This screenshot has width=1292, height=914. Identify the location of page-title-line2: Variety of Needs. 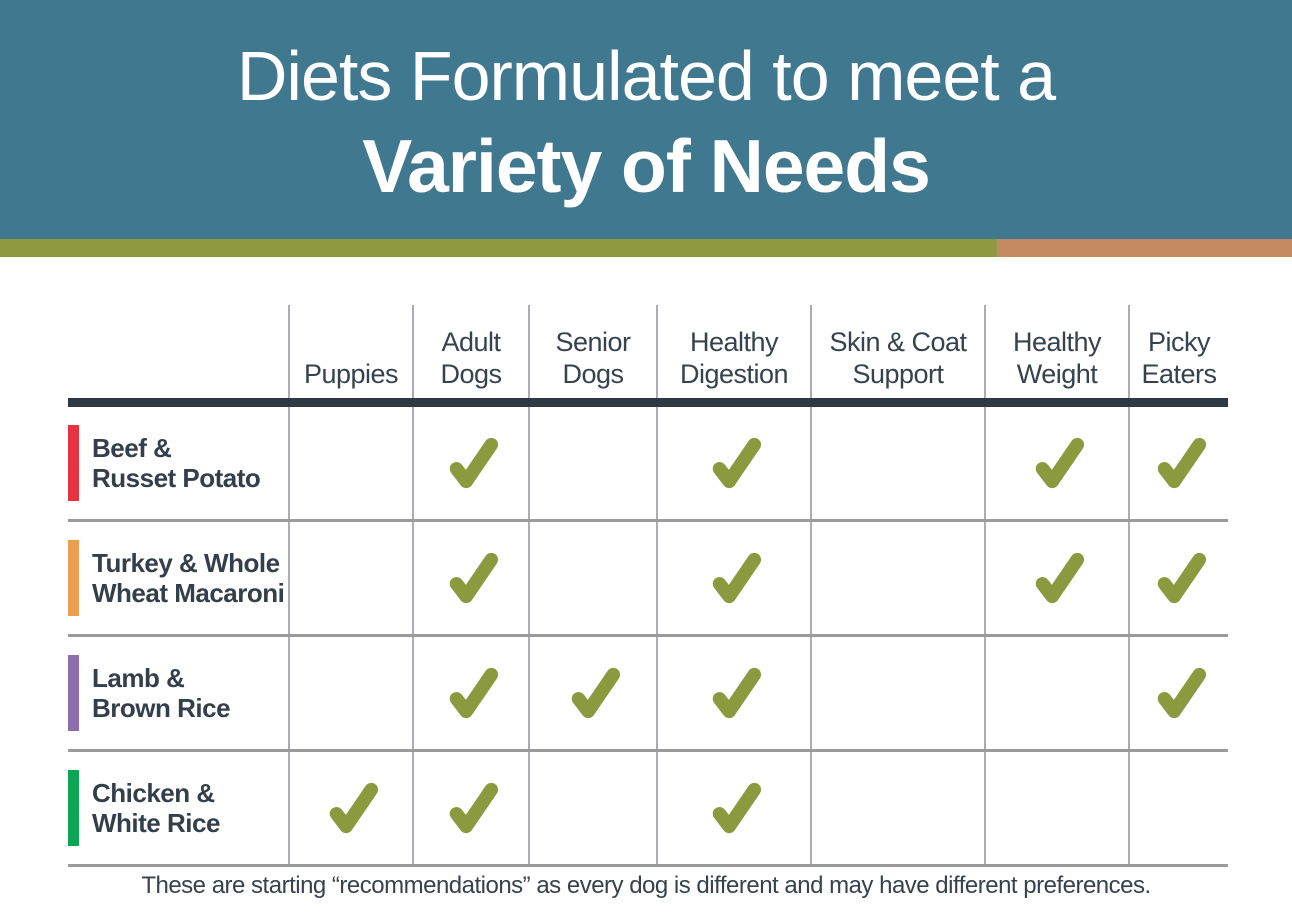
(646, 165).